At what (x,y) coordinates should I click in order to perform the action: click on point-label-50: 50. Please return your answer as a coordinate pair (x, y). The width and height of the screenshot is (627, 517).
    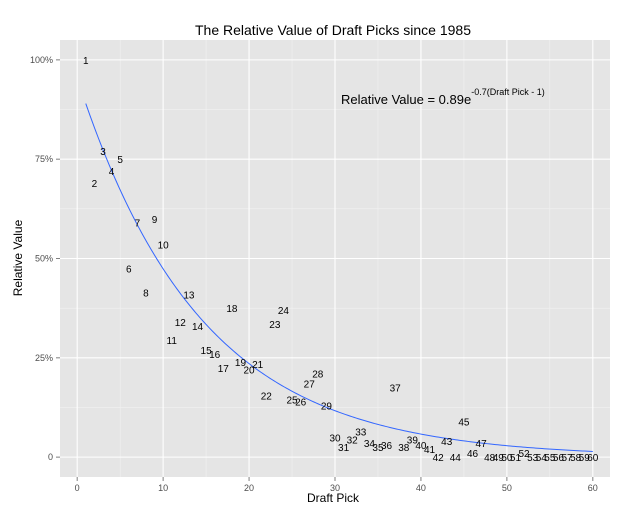
    Looking at the image, I should click on (507, 458).